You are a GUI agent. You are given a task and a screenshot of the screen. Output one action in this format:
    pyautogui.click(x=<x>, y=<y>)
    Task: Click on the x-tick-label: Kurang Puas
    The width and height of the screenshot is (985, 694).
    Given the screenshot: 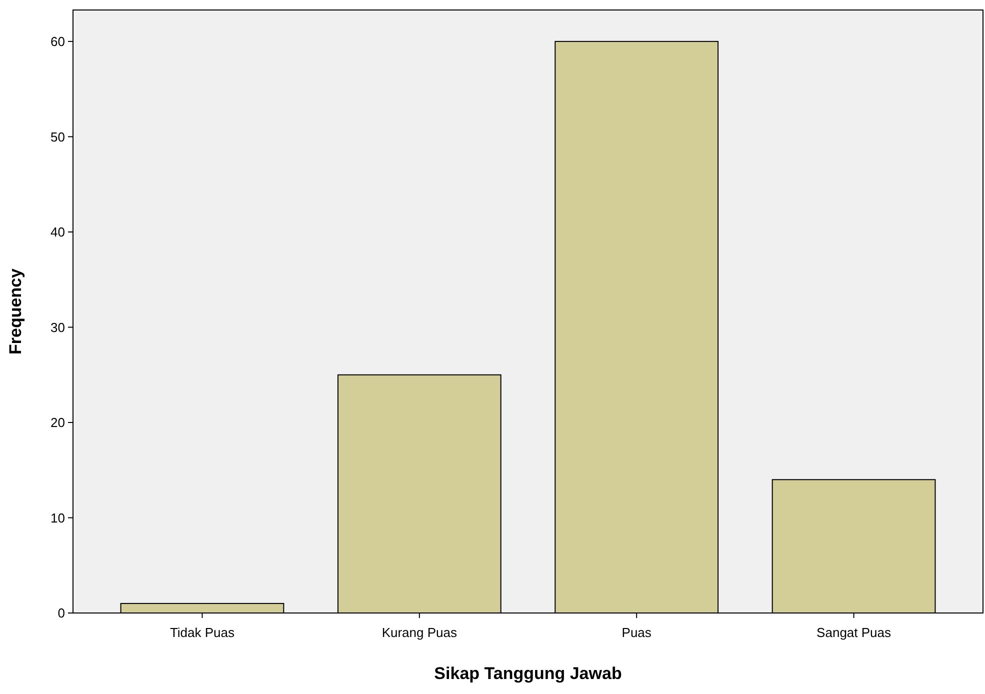 What is the action you would take?
    pyautogui.click(x=420, y=632)
    